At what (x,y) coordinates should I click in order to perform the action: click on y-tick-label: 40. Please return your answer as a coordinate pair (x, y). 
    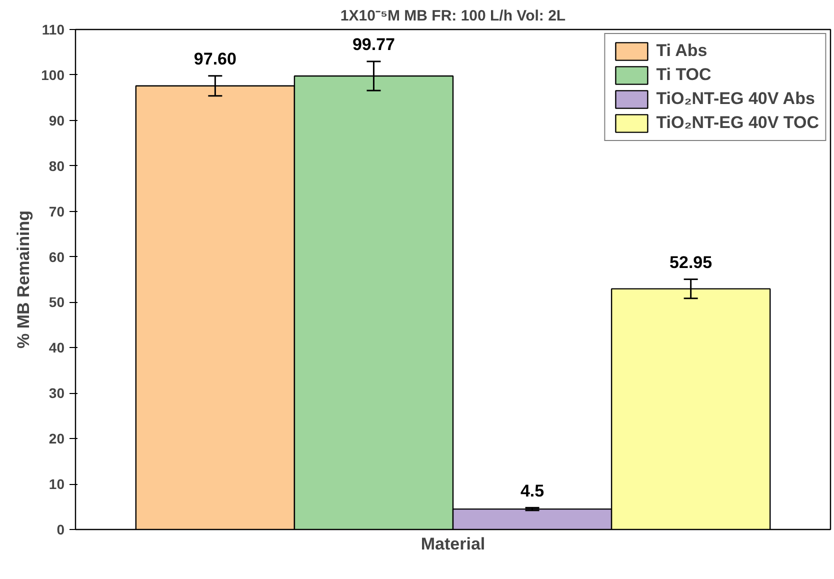
    Looking at the image, I should click on (56, 348).